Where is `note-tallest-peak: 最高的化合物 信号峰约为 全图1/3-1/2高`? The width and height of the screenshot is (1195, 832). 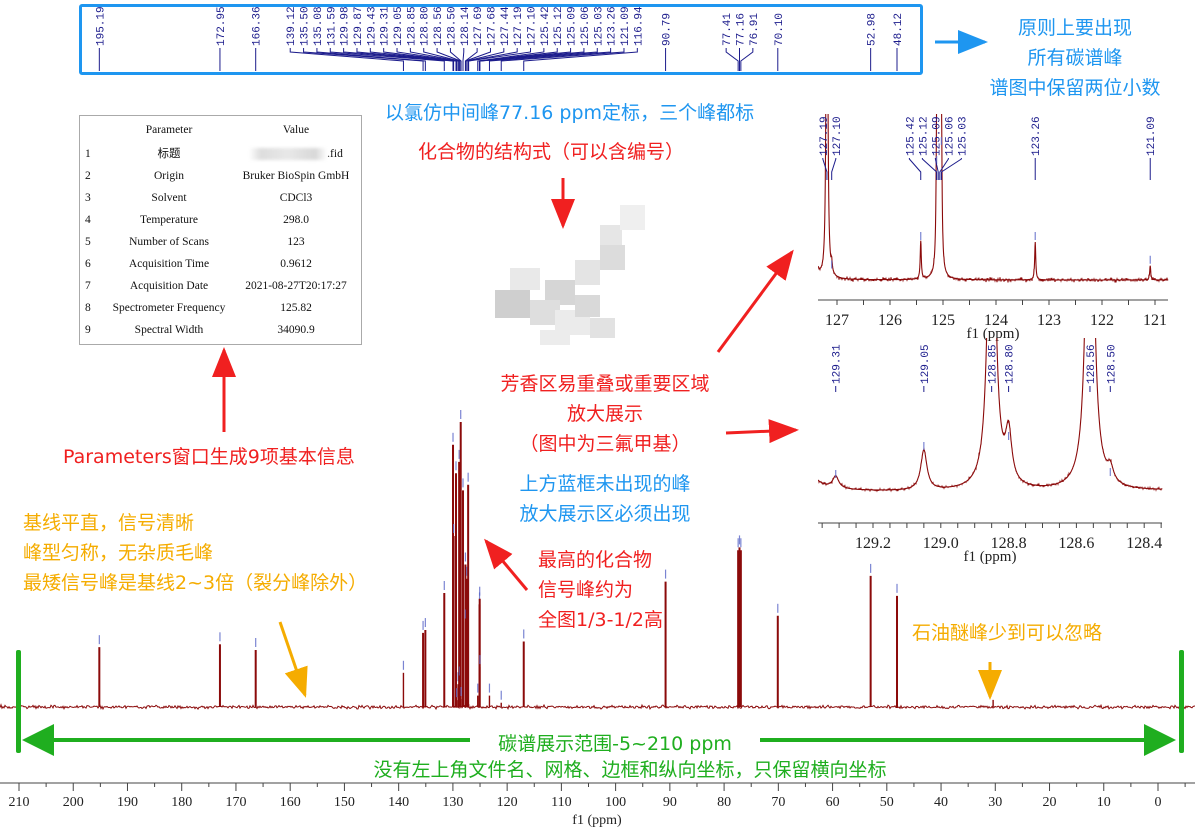
note-tallest-peak: 最高的化合物 信号峰约为 全图1/3-1/2高 is located at coordinates (600, 590).